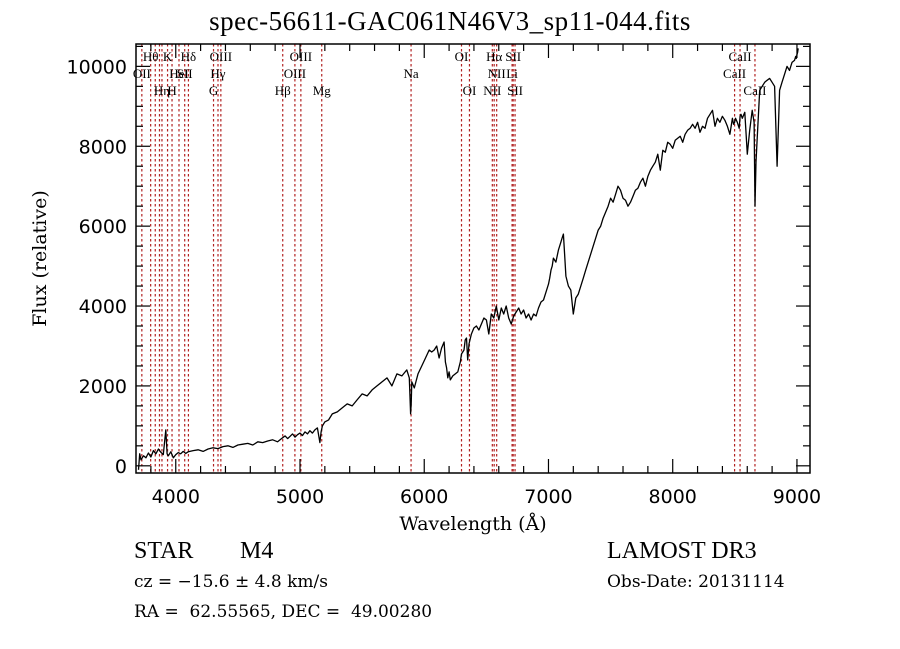 The height and width of the screenshot is (649, 900). Describe the element at coordinates (424, 497) in the screenshot. I see `x-tick-label: 6000` at that location.